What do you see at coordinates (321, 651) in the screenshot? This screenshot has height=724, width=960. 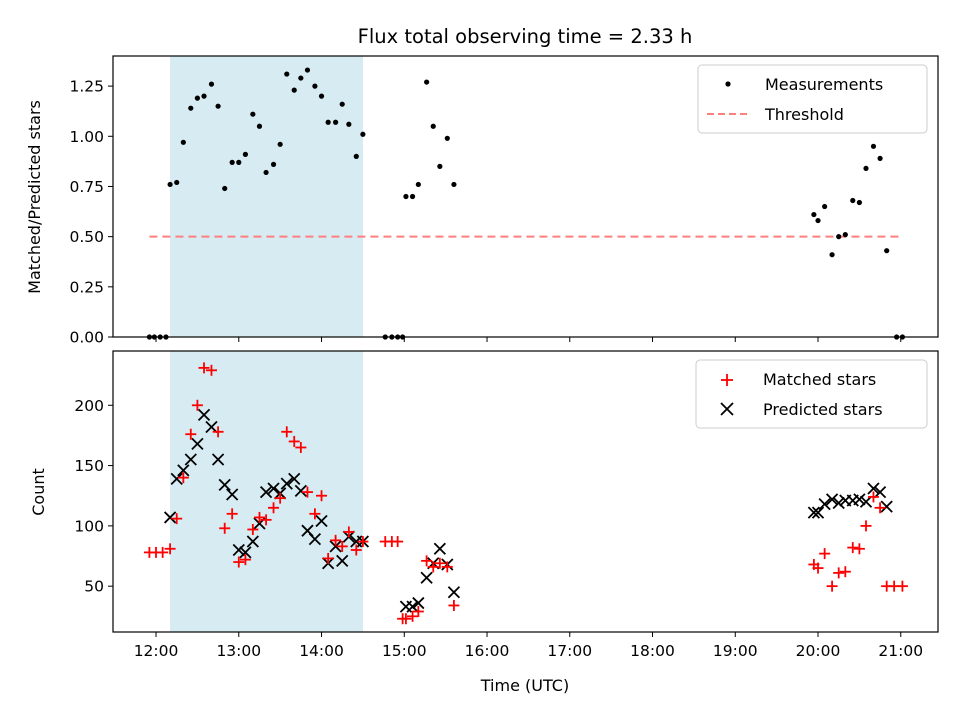 I see `bottom-xtick-label: 14:00` at bounding box center [321, 651].